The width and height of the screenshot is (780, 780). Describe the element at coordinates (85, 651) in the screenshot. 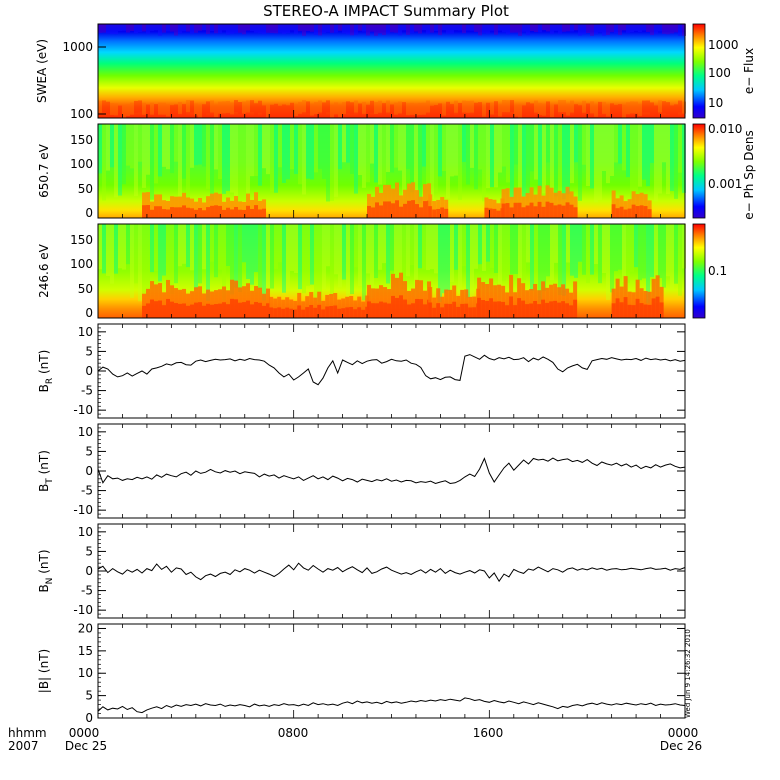

I see `ytick-label: 15` at that location.